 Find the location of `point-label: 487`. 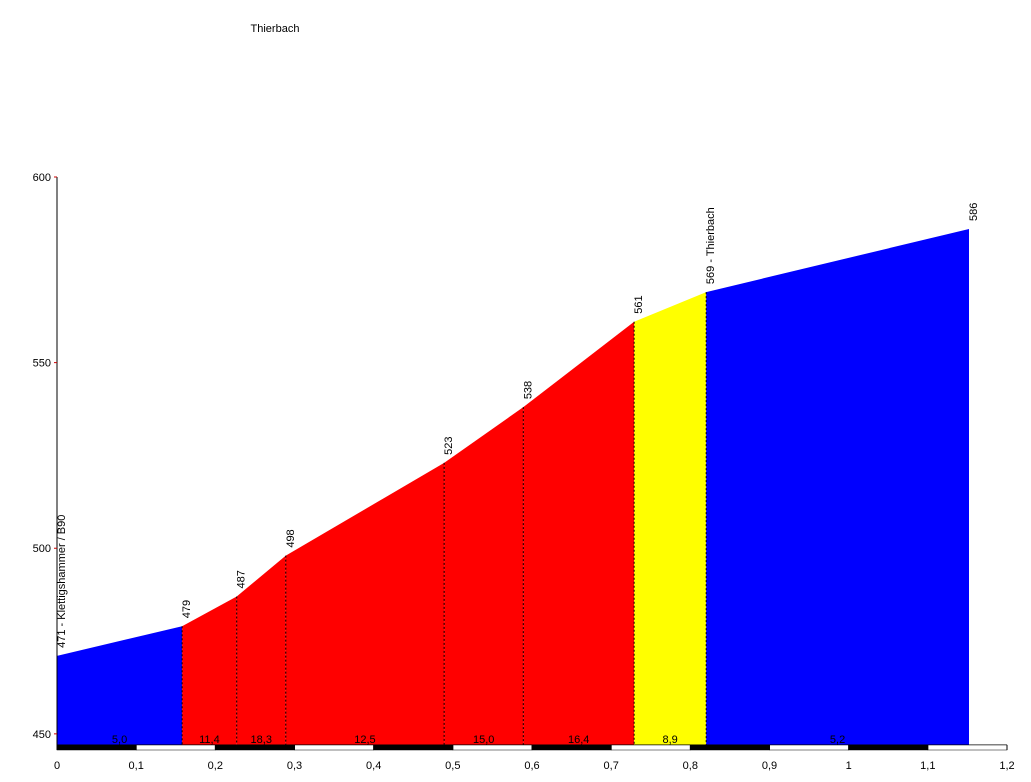

point-label: 487 is located at coordinates (242, 579).